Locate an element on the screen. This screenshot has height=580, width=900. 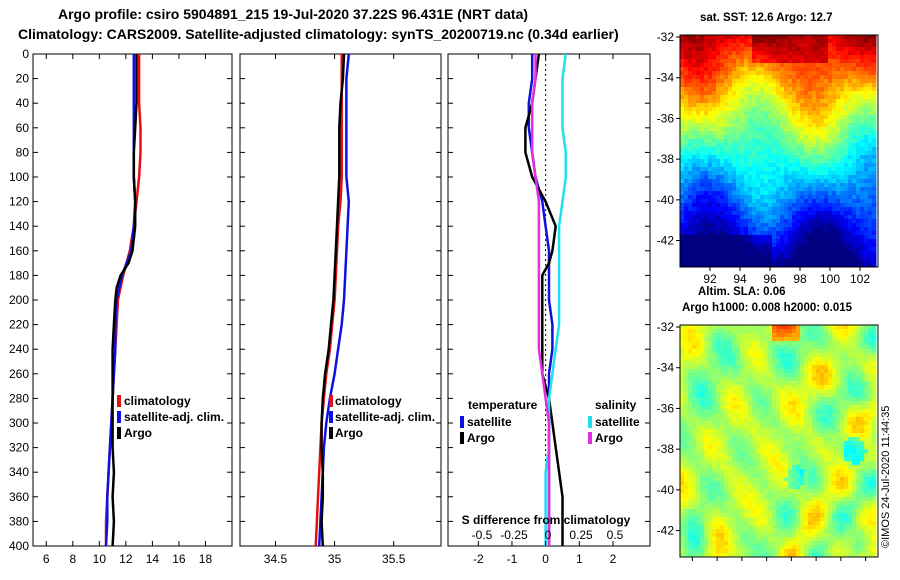
y-tick-label: 40 is located at coordinates (23, 103).